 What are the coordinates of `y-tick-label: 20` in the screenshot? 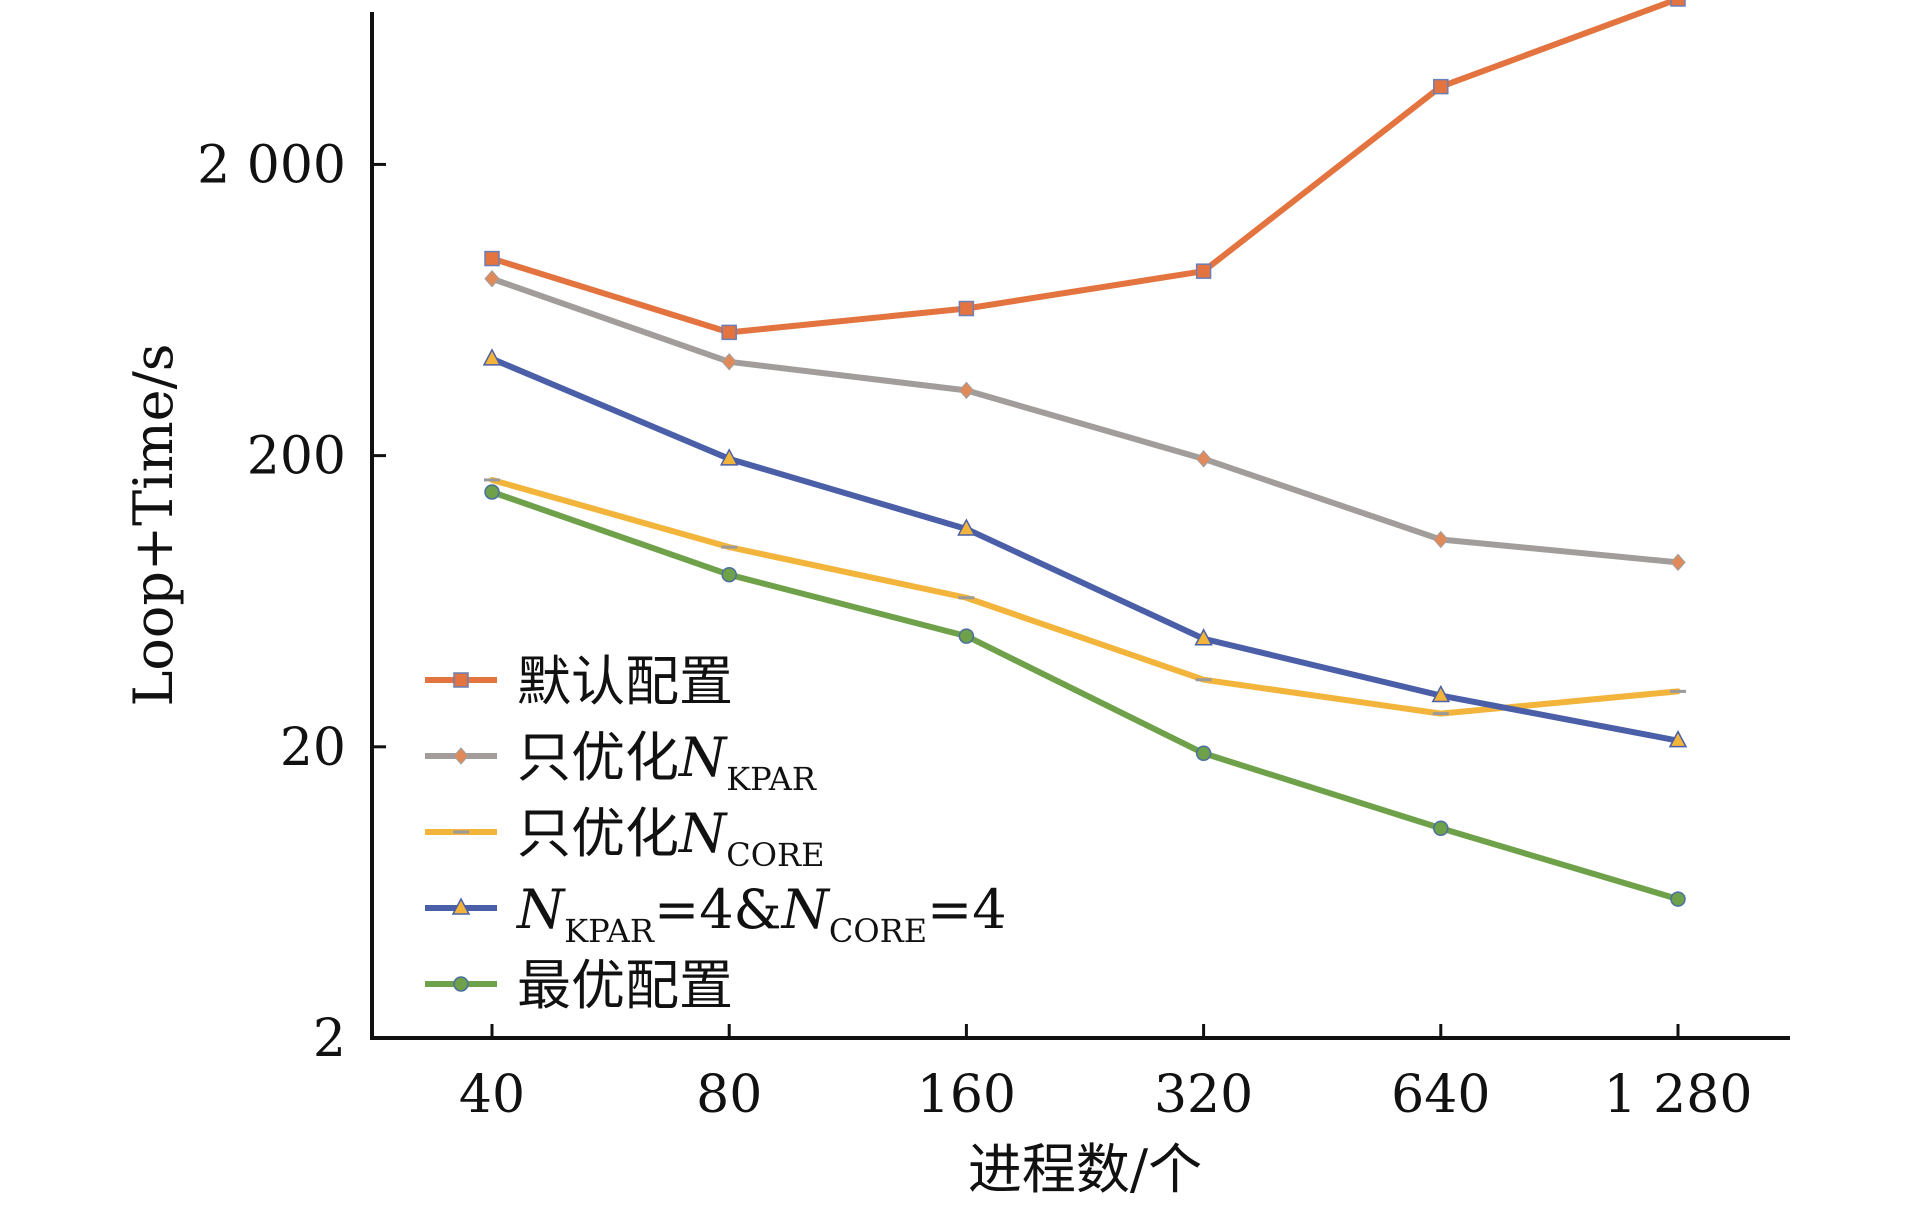 It's located at (313, 748).